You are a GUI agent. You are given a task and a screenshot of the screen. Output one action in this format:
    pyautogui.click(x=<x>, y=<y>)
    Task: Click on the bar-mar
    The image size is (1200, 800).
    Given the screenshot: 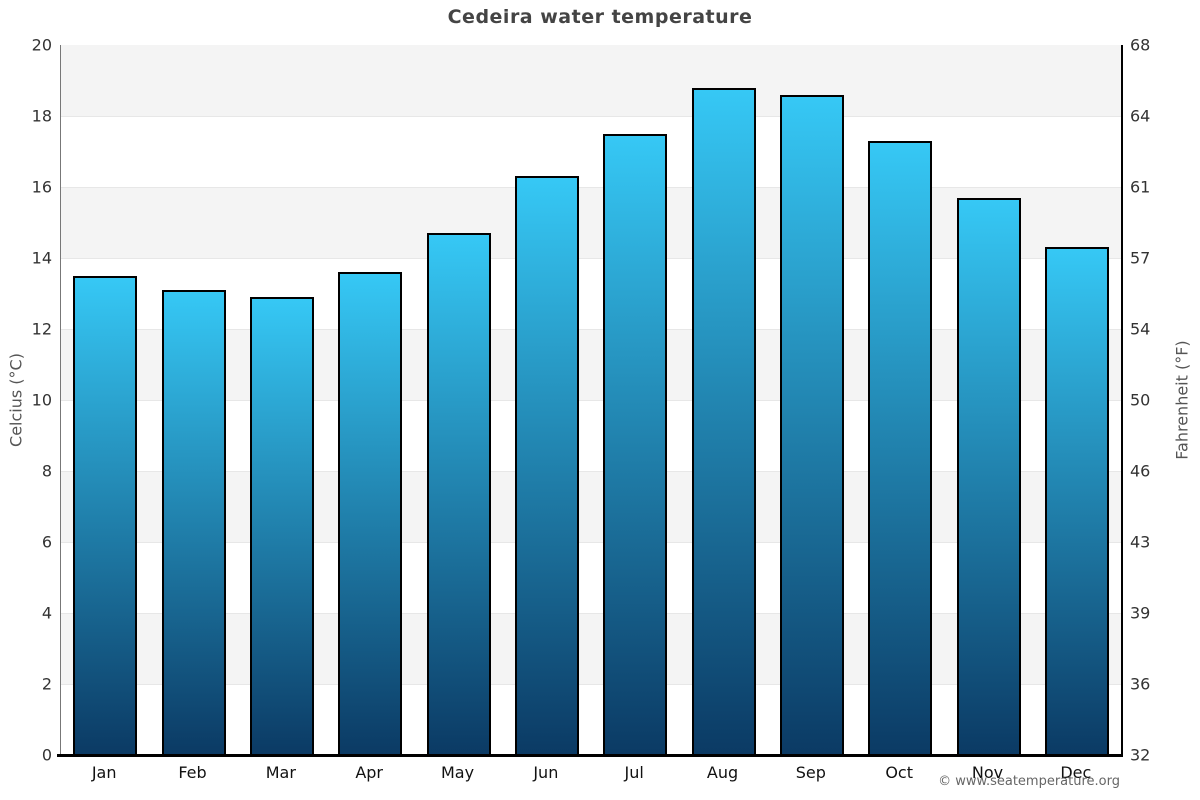 What is the action you would take?
    pyautogui.click(x=281, y=526)
    